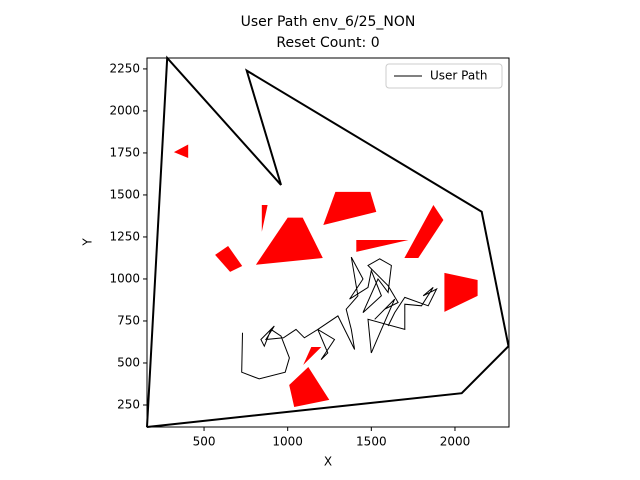  Describe the element at coordinates (124, 236) in the screenshot. I see `y-tick-label: 1250` at that location.